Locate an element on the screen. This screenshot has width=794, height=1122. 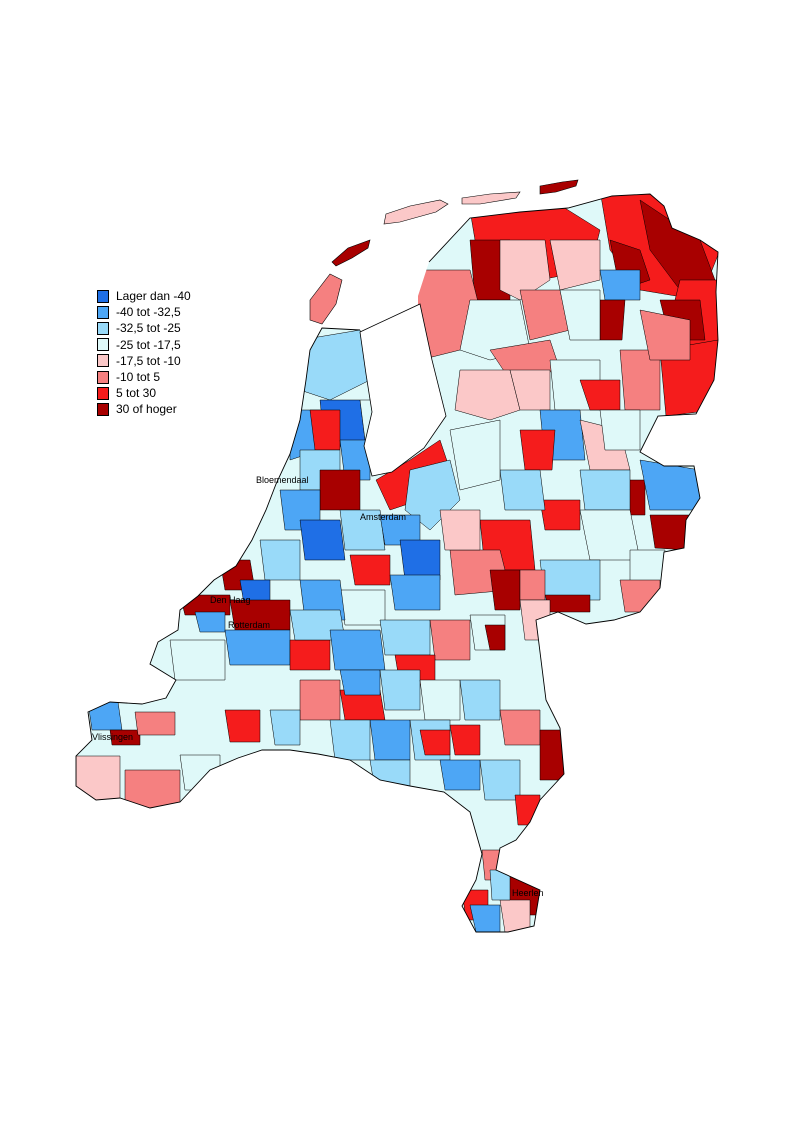
legend-item: 5 tot 30 is located at coordinates (144, 393).